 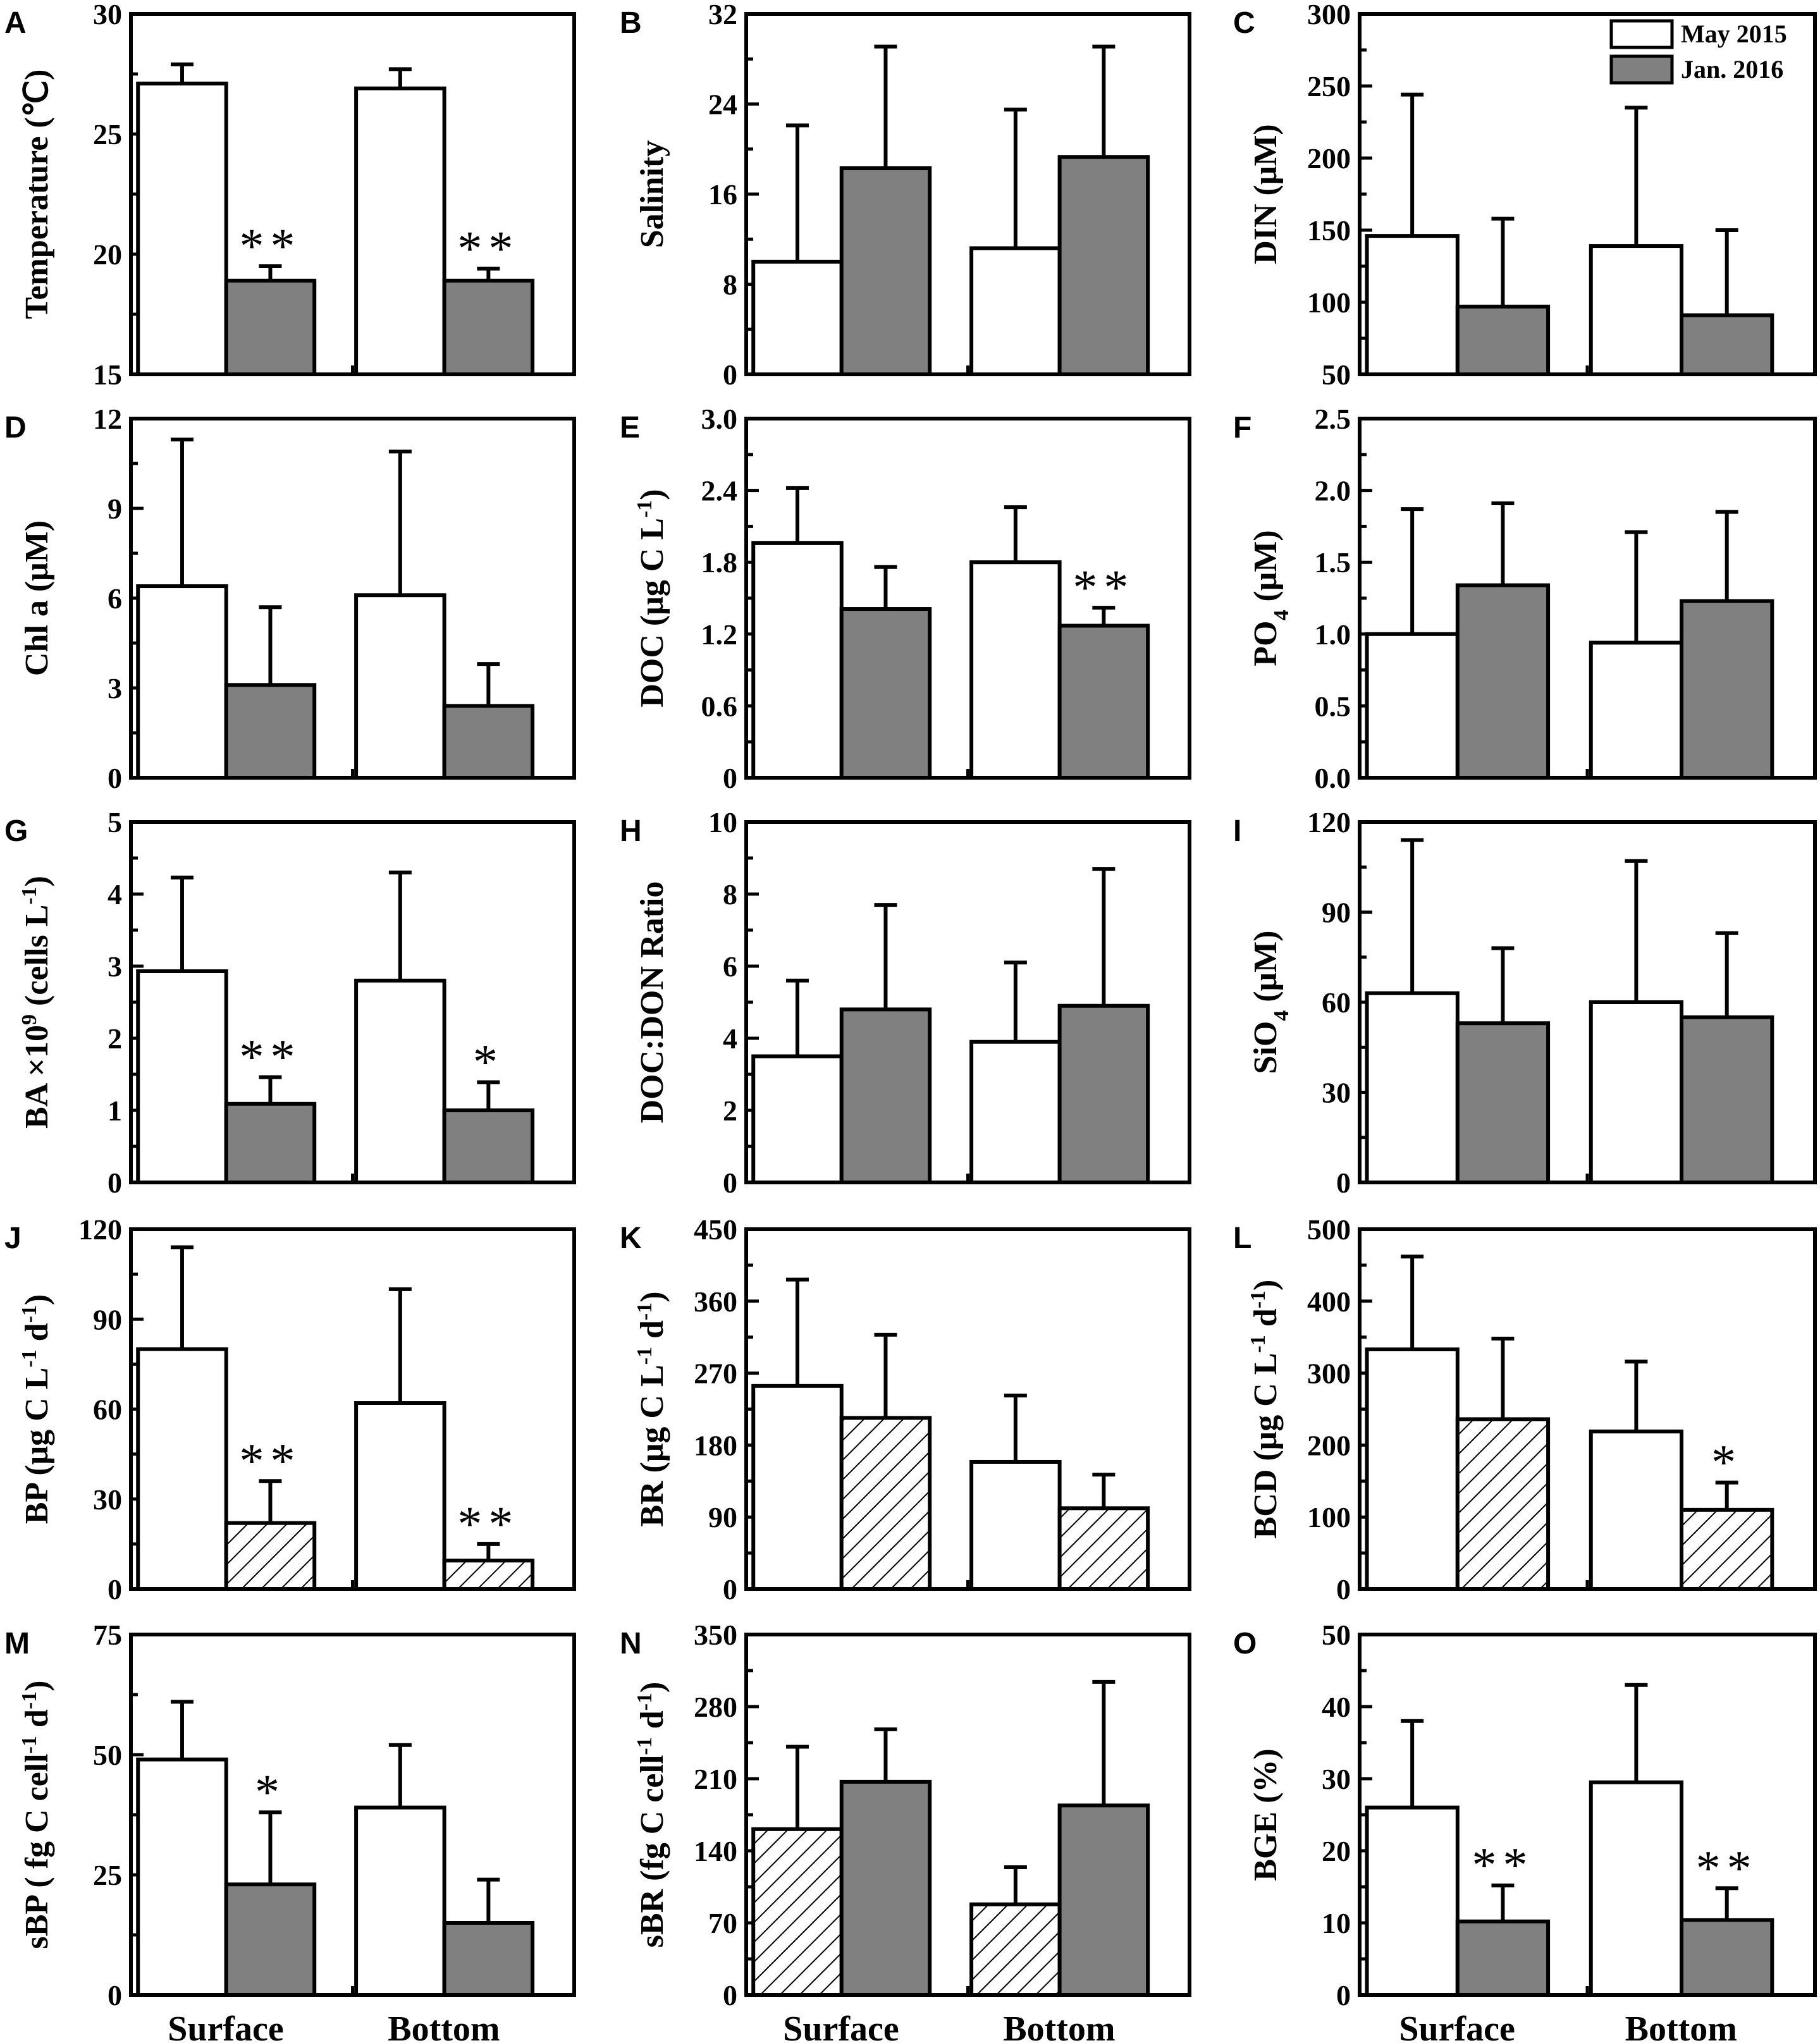 What do you see at coordinates (1103, 1548) in the screenshot?
I see `panel-k-bar-bottom-jan-2016` at bounding box center [1103, 1548].